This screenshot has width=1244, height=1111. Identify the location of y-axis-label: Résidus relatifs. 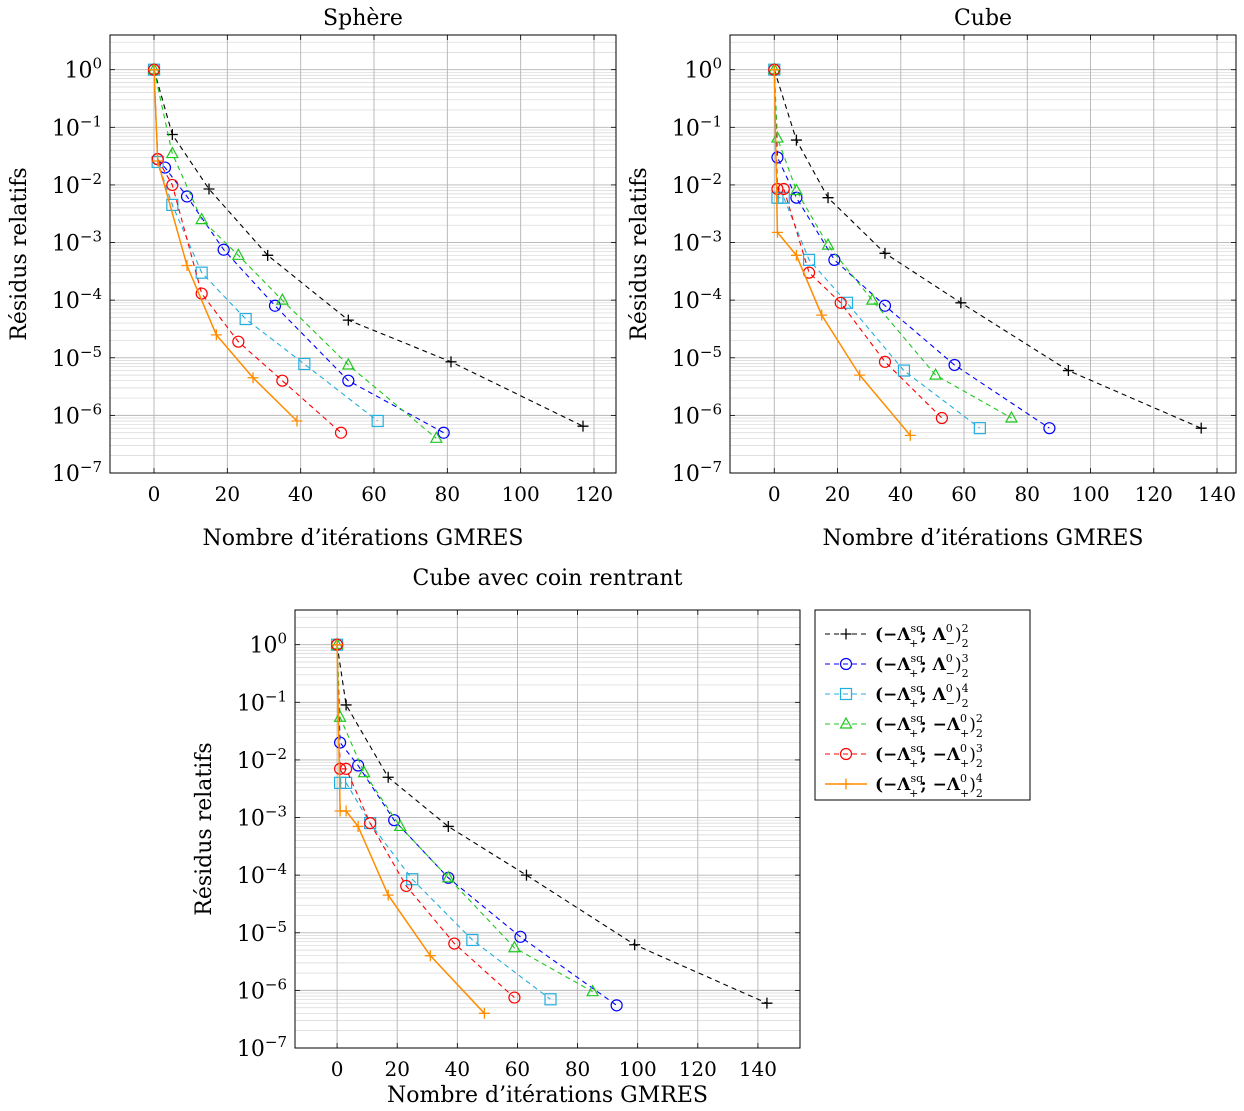
(204, 828).